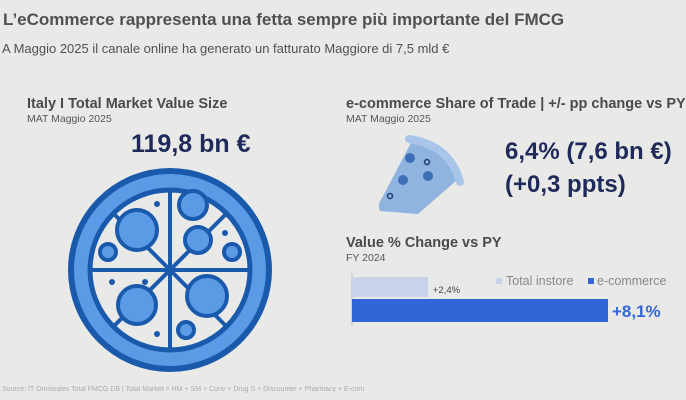 Image resolution: width=686 pixels, height=400 pixels. What do you see at coordinates (366, 258) in the screenshot?
I see `chart-subtitle: FY 2024` at bounding box center [366, 258].